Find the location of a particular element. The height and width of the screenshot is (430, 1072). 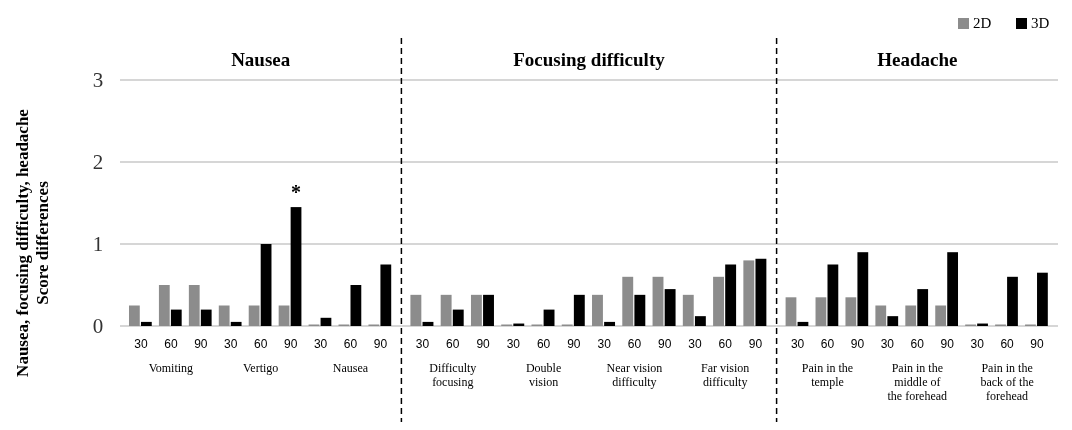

text: Double vision is located at coordinates (543, 375).